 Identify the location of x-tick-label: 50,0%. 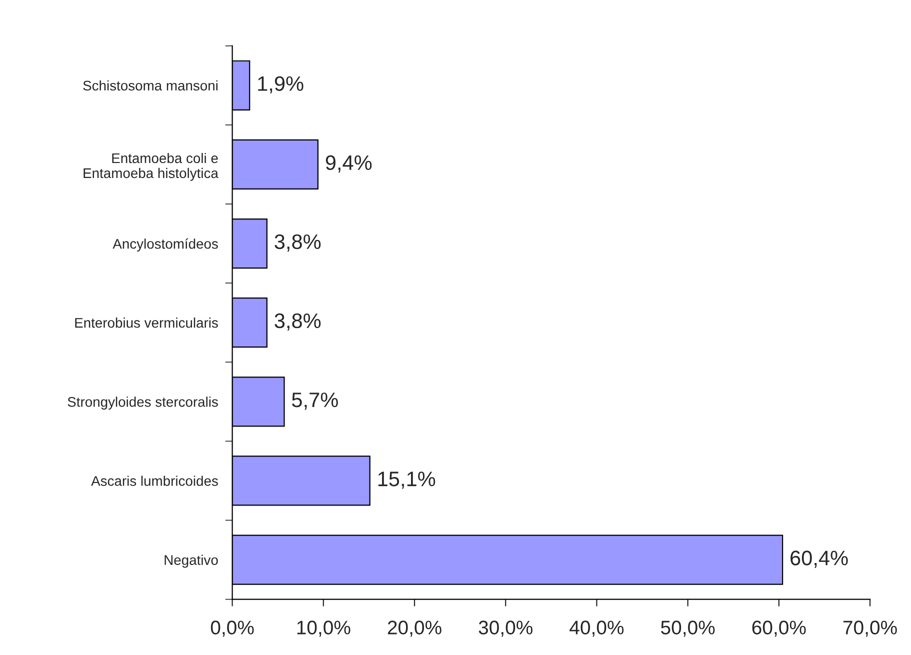
(688, 628).